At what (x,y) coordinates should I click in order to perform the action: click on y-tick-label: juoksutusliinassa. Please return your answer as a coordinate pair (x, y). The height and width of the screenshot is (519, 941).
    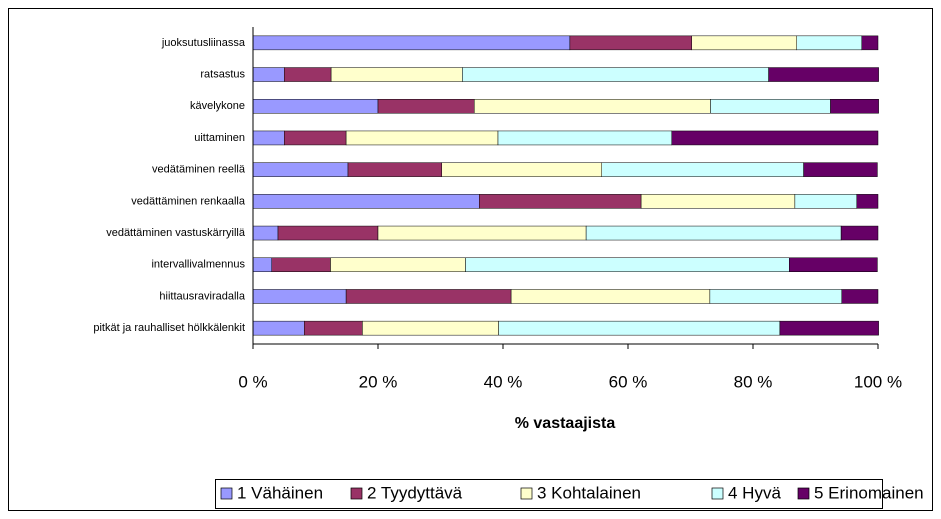
    Looking at the image, I should click on (203, 43).